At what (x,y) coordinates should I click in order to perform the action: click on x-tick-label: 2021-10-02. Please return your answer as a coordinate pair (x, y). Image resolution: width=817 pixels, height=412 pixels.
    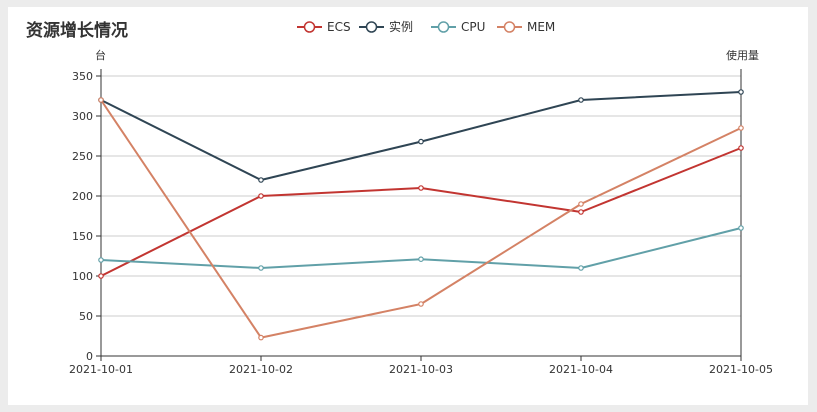
    Looking at the image, I should click on (261, 369).